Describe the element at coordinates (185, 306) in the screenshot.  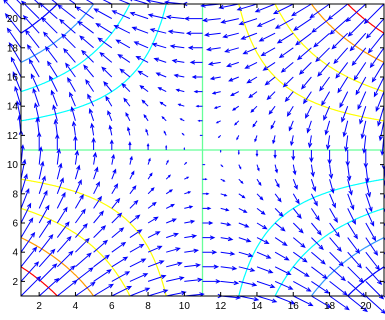
I see `x-tick-label: 10` at that location.